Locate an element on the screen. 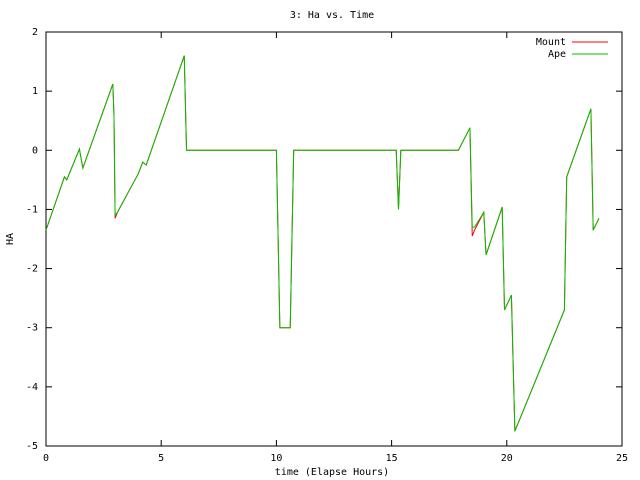  chart-title: 3: Ha vs. Time is located at coordinates (332, 15).